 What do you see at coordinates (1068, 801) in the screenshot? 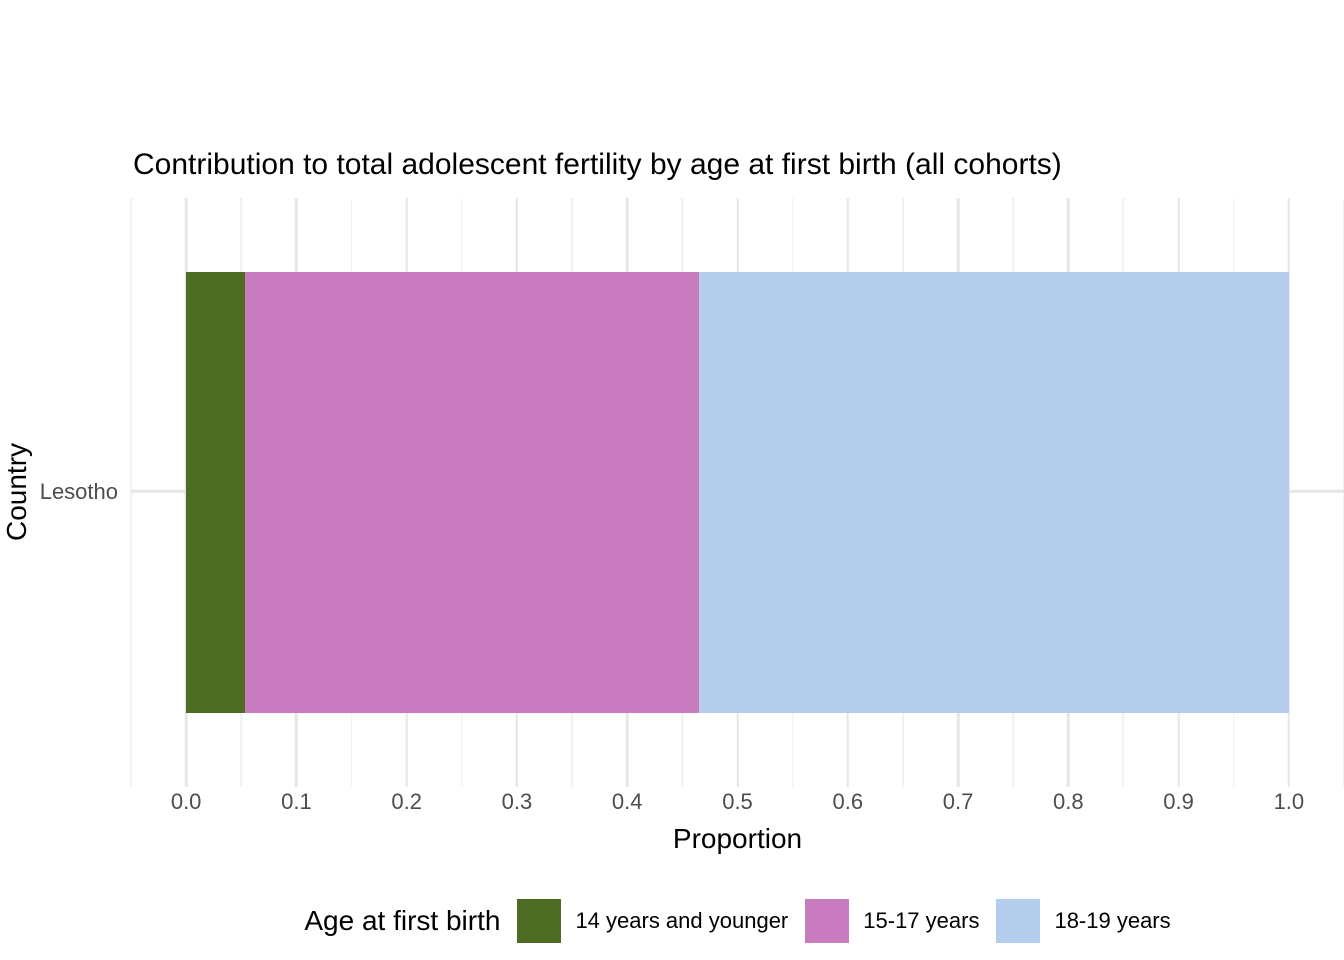
I see `x-tick-label: 0.8` at bounding box center [1068, 801].